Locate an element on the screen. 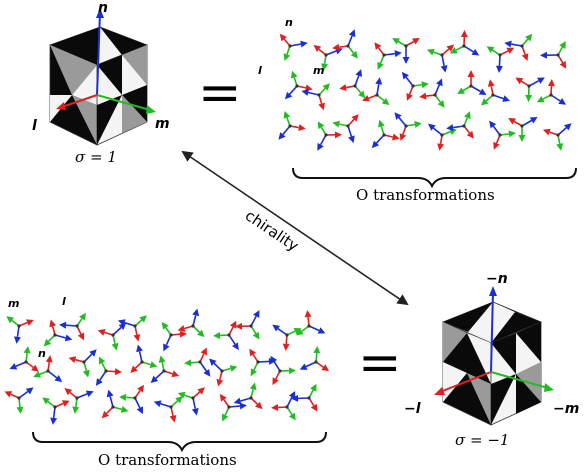 This screenshot has height=475, width=587. cube-bottom-n-label: −n is located at coordinates (497, 279).